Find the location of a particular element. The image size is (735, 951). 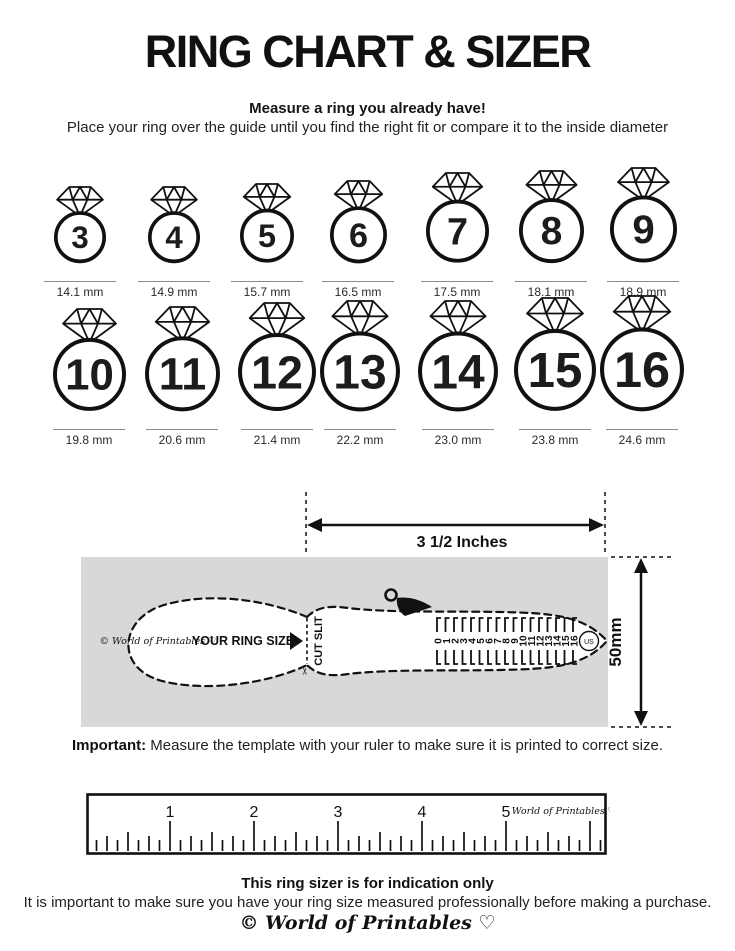

ring-size-number: 14 is located at coordinates (458, 372).